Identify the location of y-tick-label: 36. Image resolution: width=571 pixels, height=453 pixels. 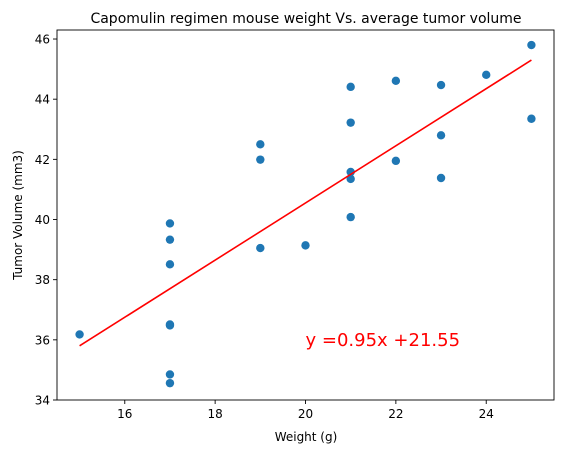
(42, 340).